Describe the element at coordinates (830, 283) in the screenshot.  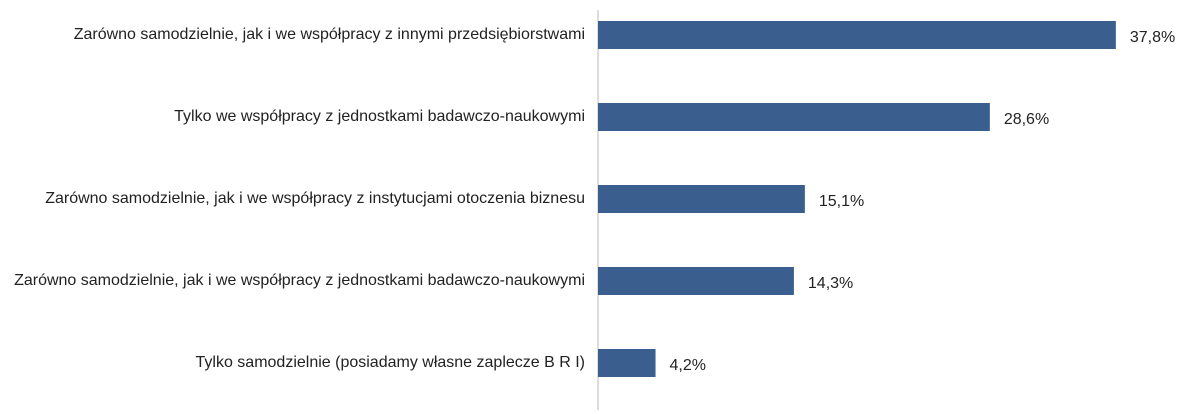
I see `value-label: 14,3%` at that location.